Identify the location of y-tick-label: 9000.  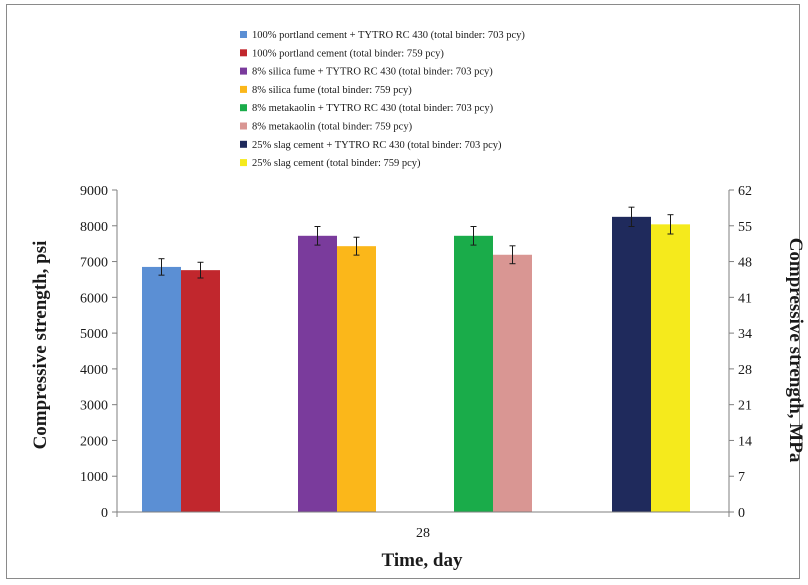
(94, 191).